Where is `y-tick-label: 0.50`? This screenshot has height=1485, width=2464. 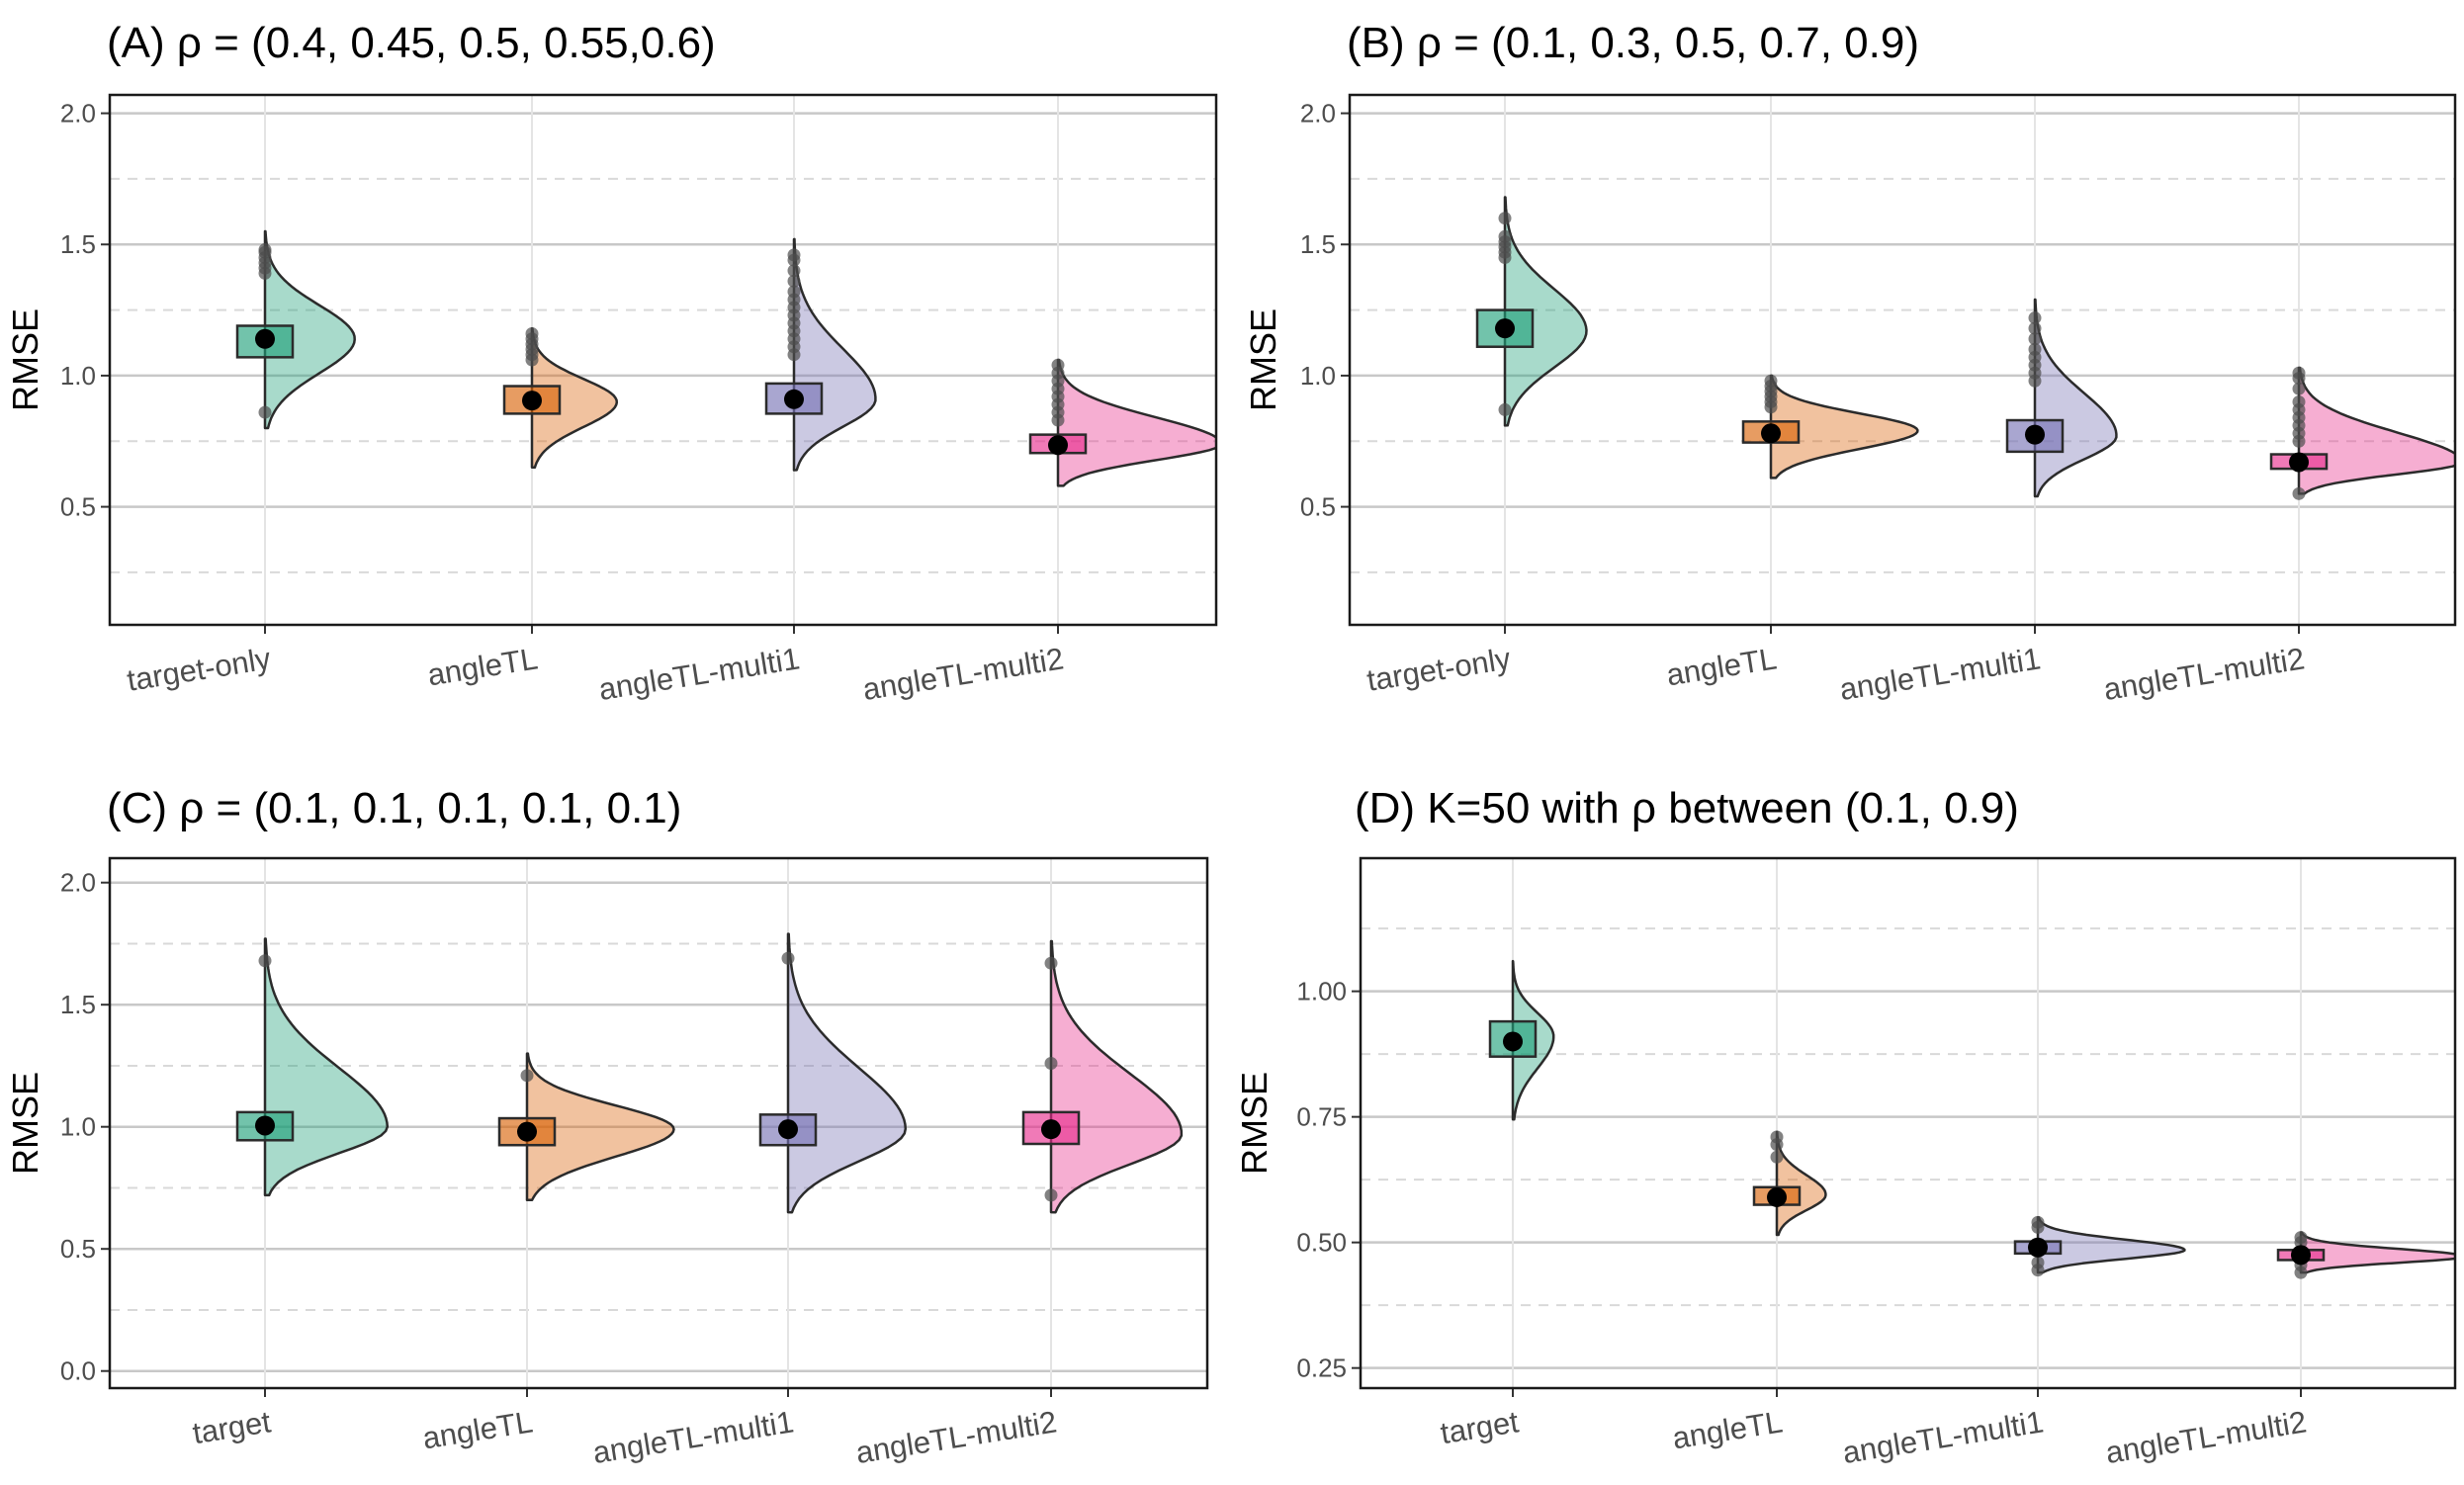 y-tick-label: 0.50 is located at coordinates (1321, 1243).